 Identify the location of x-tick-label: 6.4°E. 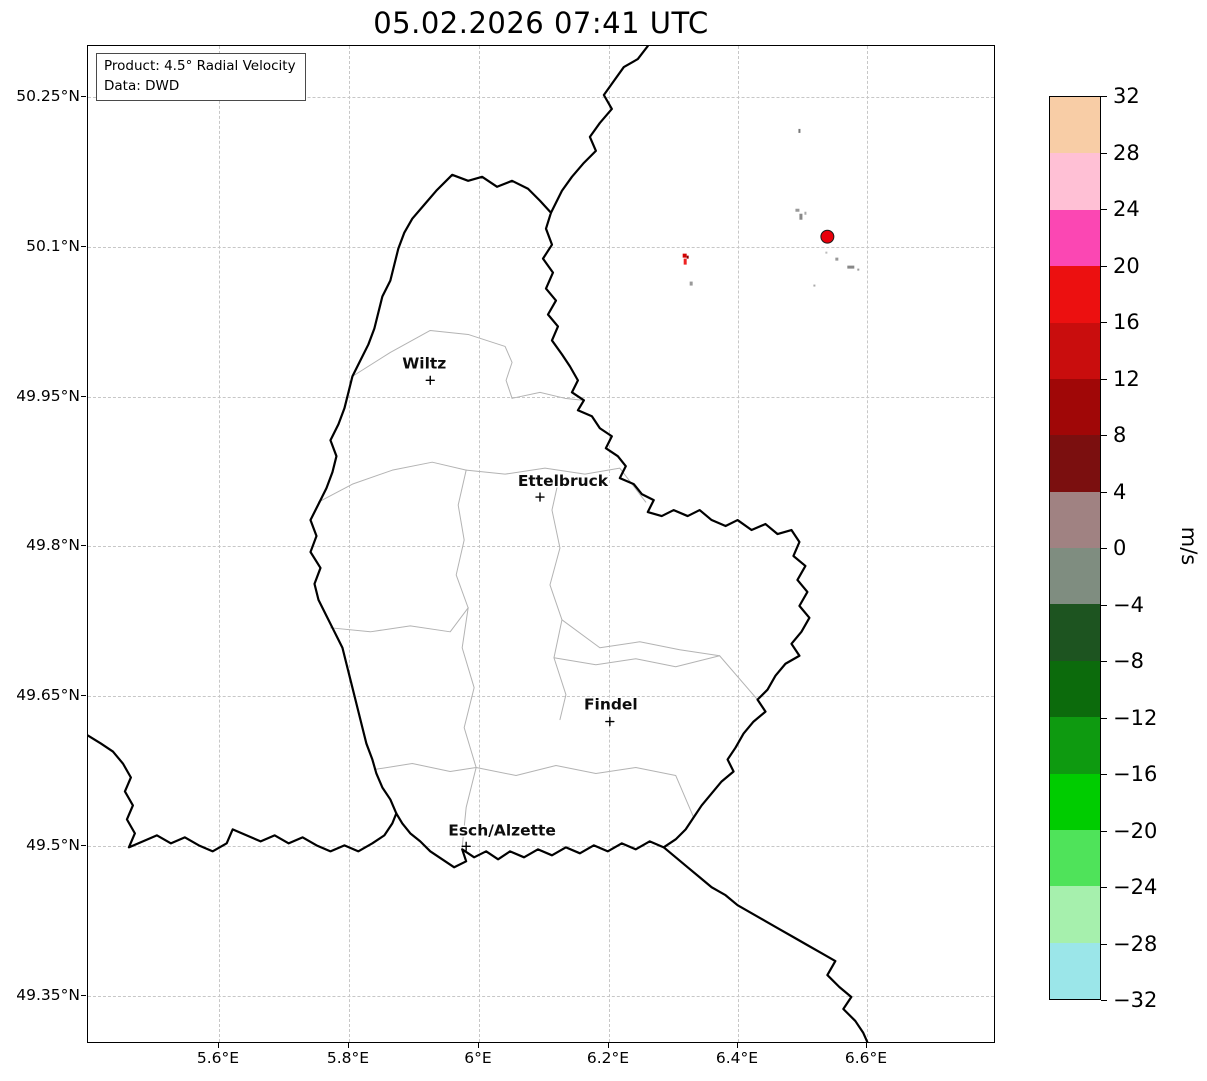
(737, 1058).